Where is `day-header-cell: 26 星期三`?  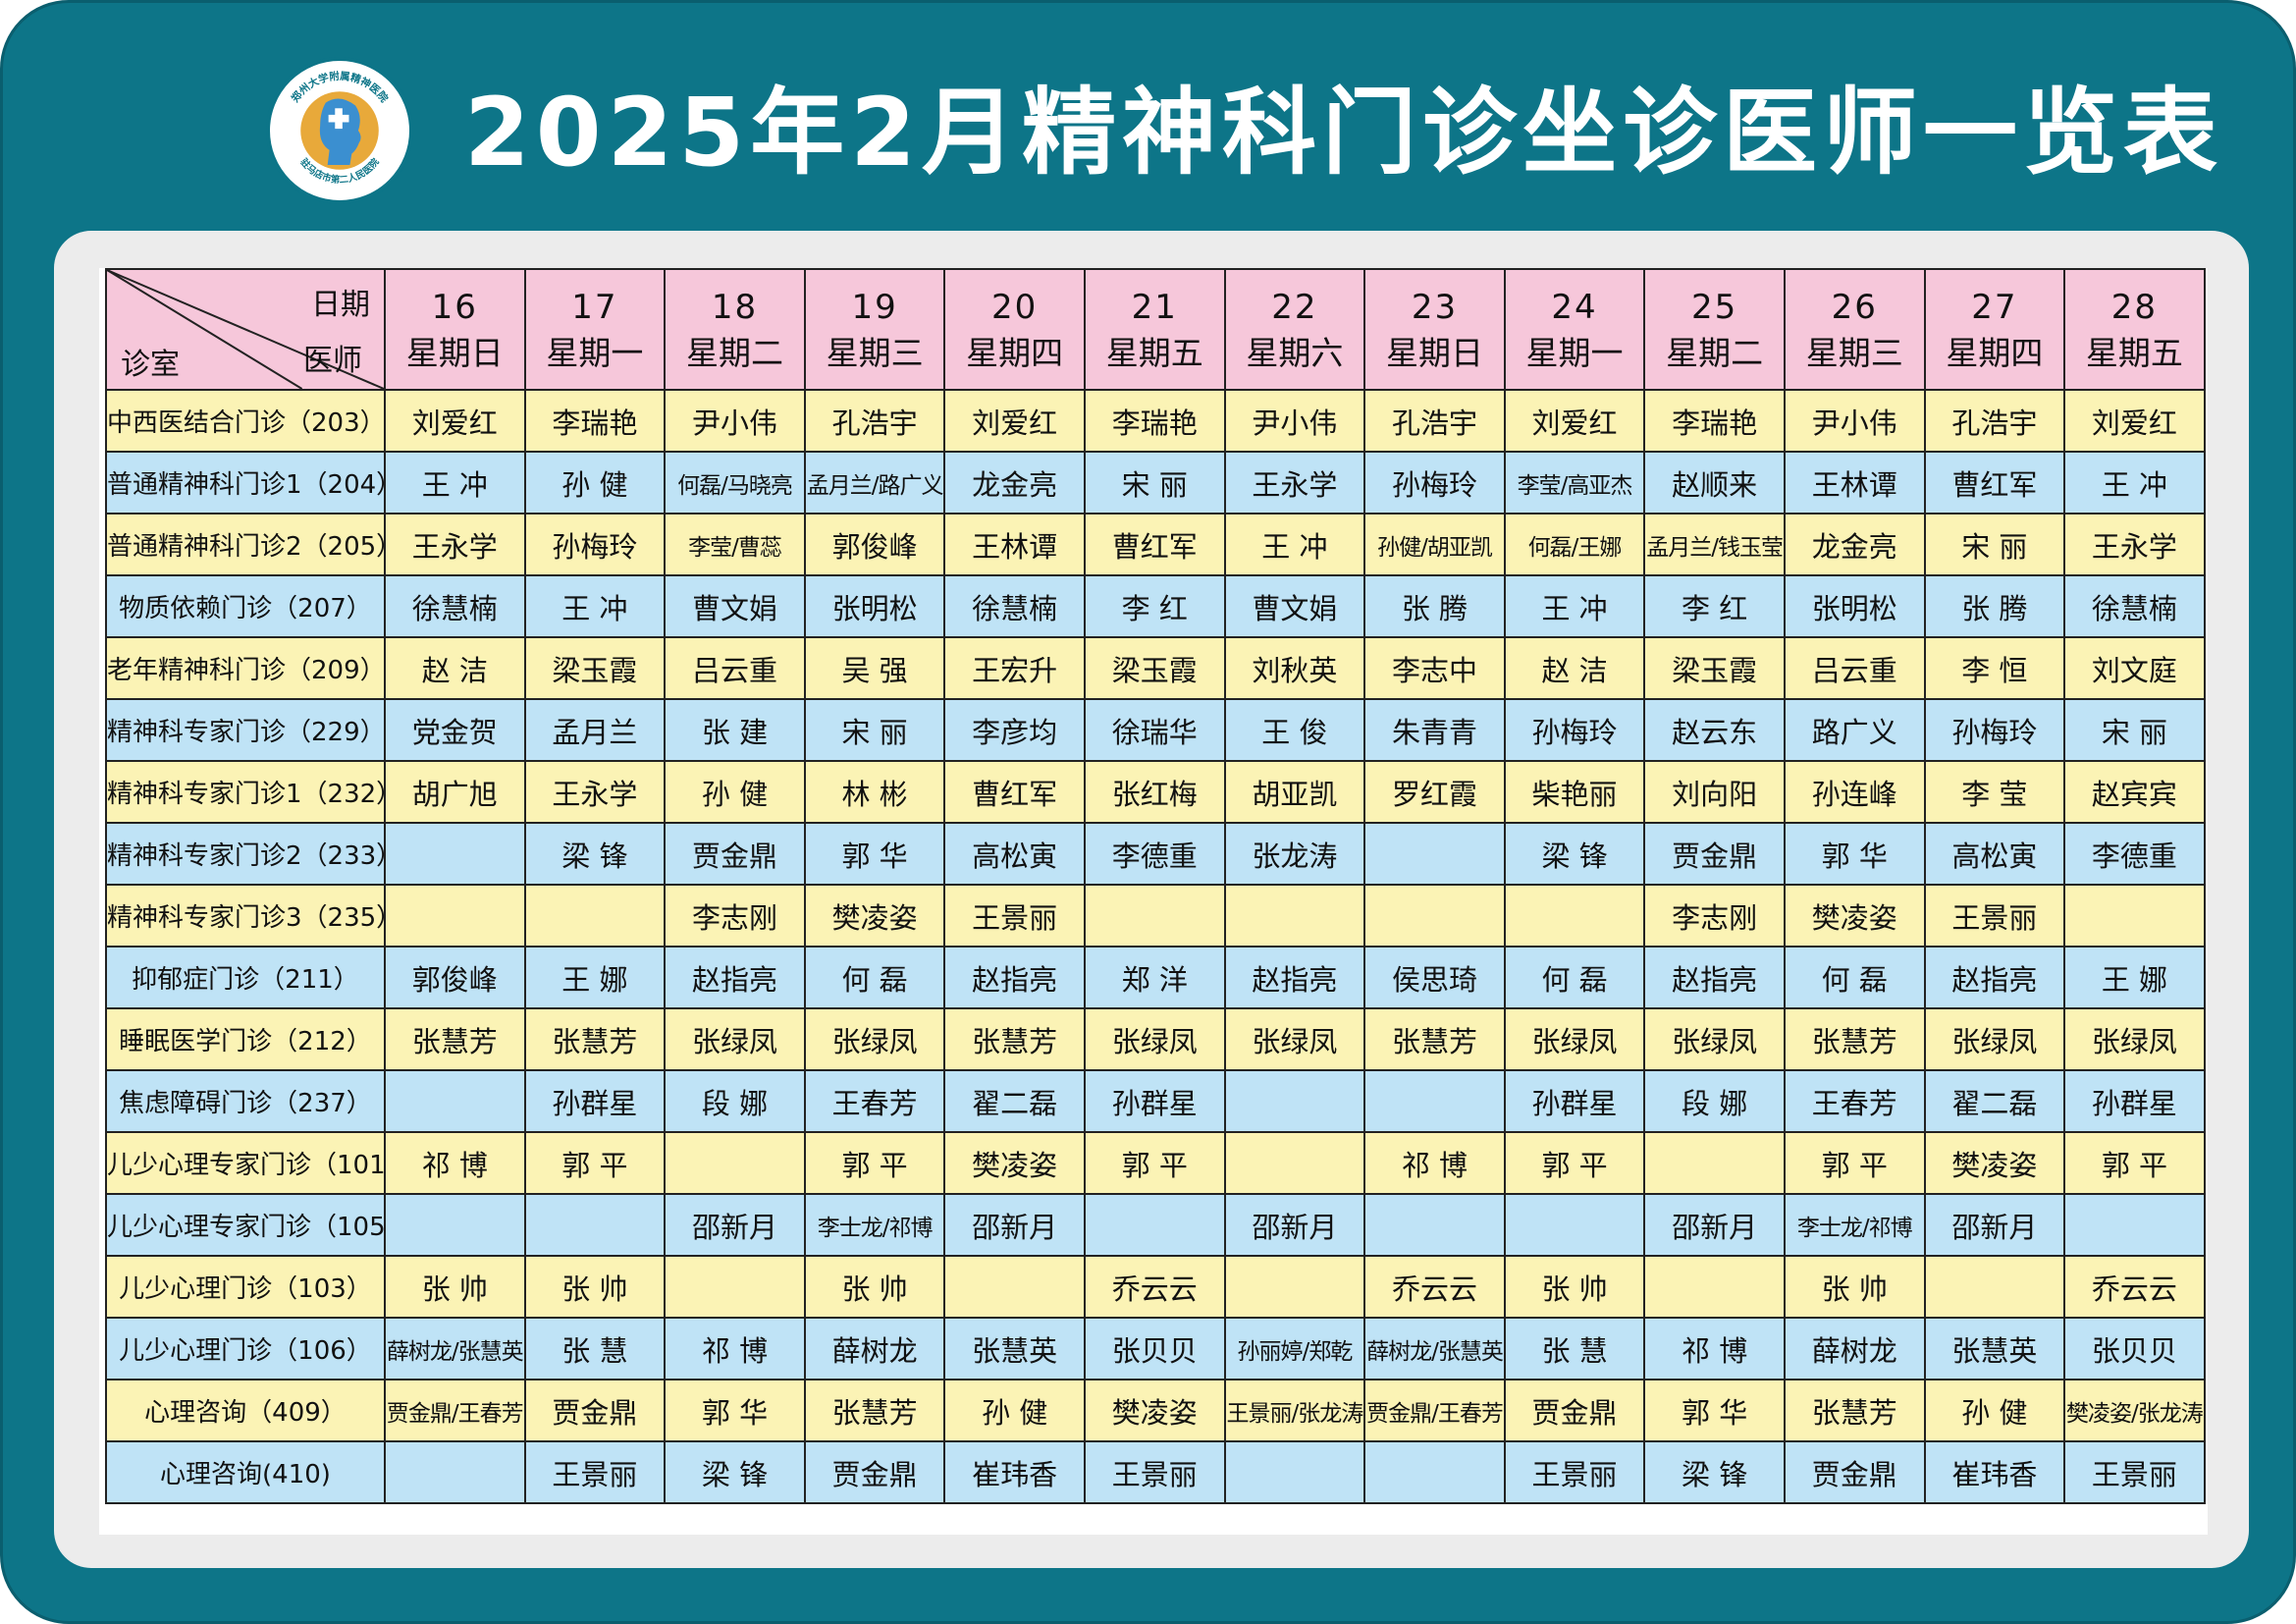
day-header-cell: 26 星期三 is located at coordinates (1855, 329).